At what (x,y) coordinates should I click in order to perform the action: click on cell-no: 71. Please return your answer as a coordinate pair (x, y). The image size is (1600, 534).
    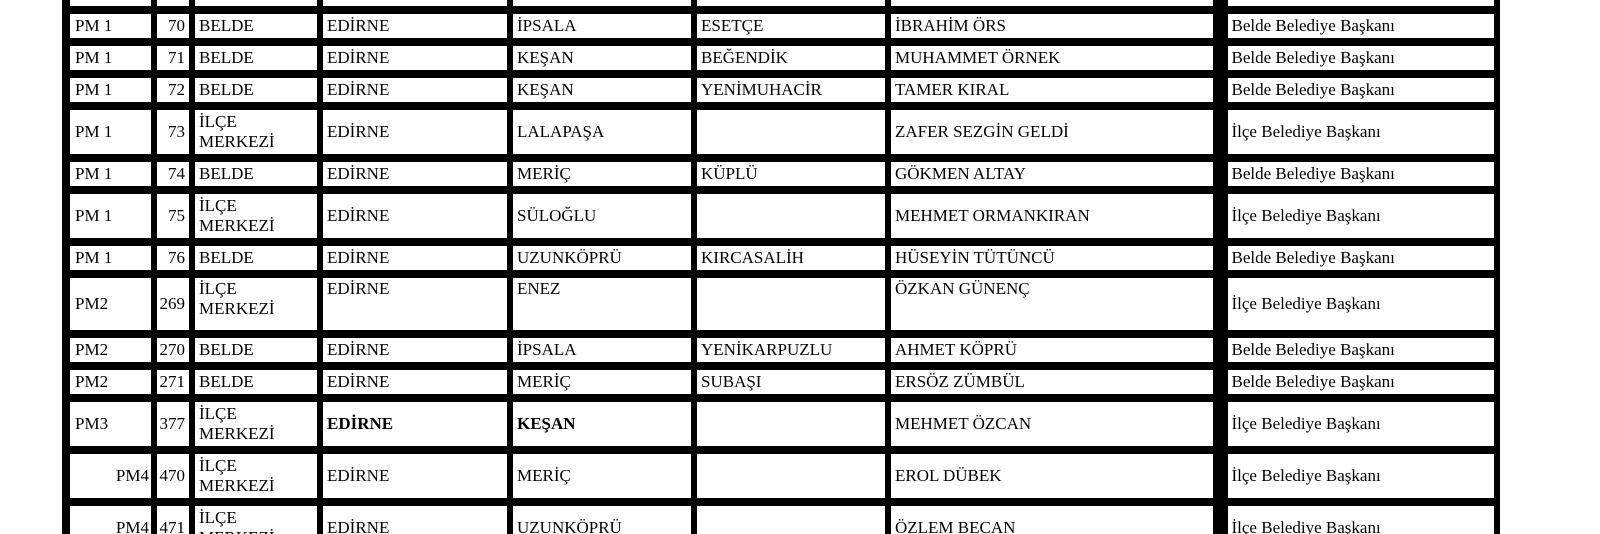
    Looking at the image, I should click on (173, 58).